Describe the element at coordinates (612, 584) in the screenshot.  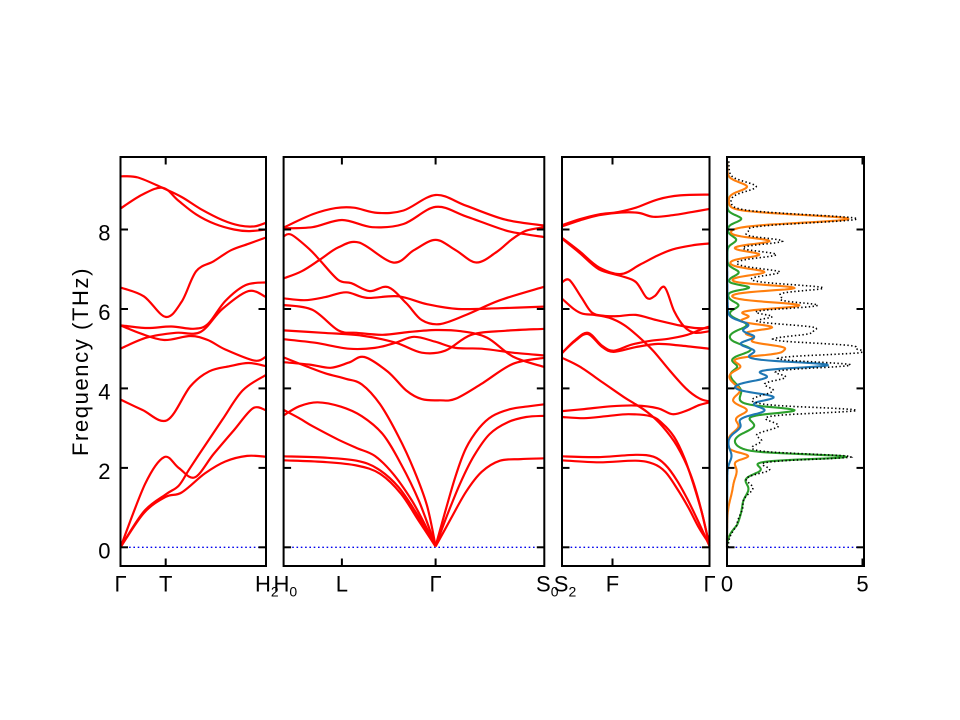
I see `svg-text: F` at that location.